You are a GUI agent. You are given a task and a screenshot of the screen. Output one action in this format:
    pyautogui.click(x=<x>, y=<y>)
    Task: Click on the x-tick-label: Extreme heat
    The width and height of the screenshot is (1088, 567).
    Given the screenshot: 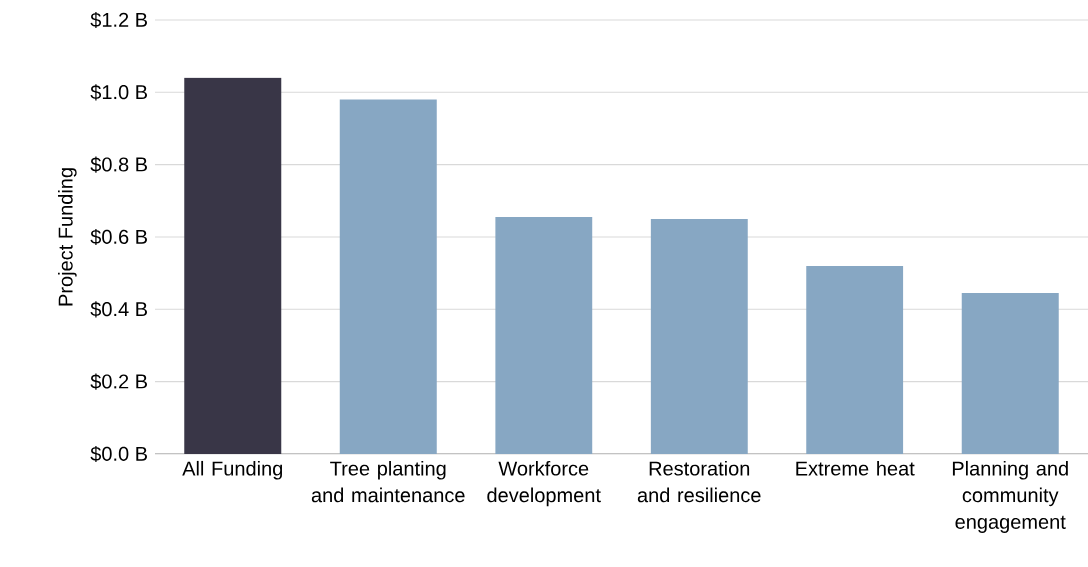 What is the action you would take?
    pyautogui.click(x=855, y=468)
    